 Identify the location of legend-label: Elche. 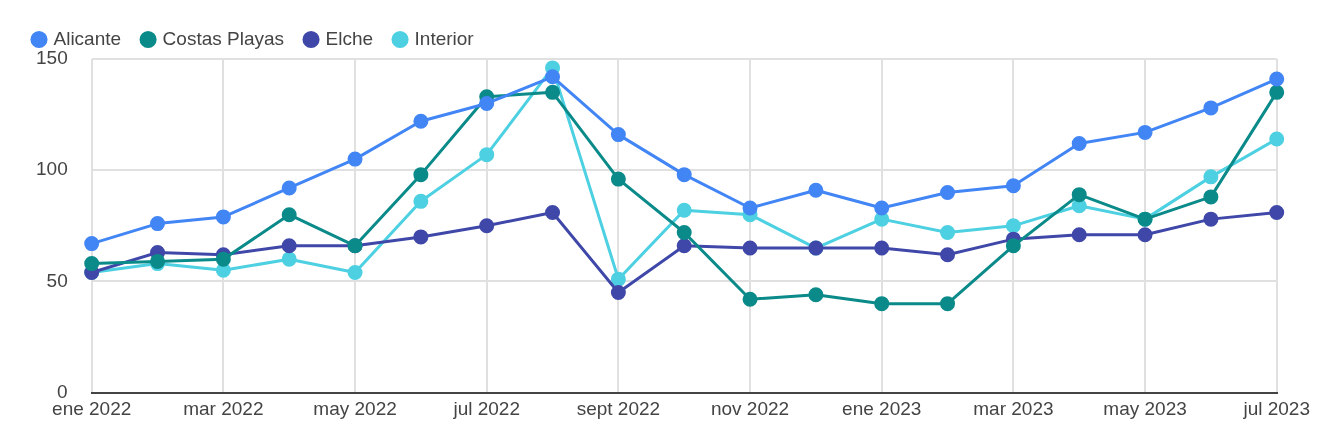
(349, 38).